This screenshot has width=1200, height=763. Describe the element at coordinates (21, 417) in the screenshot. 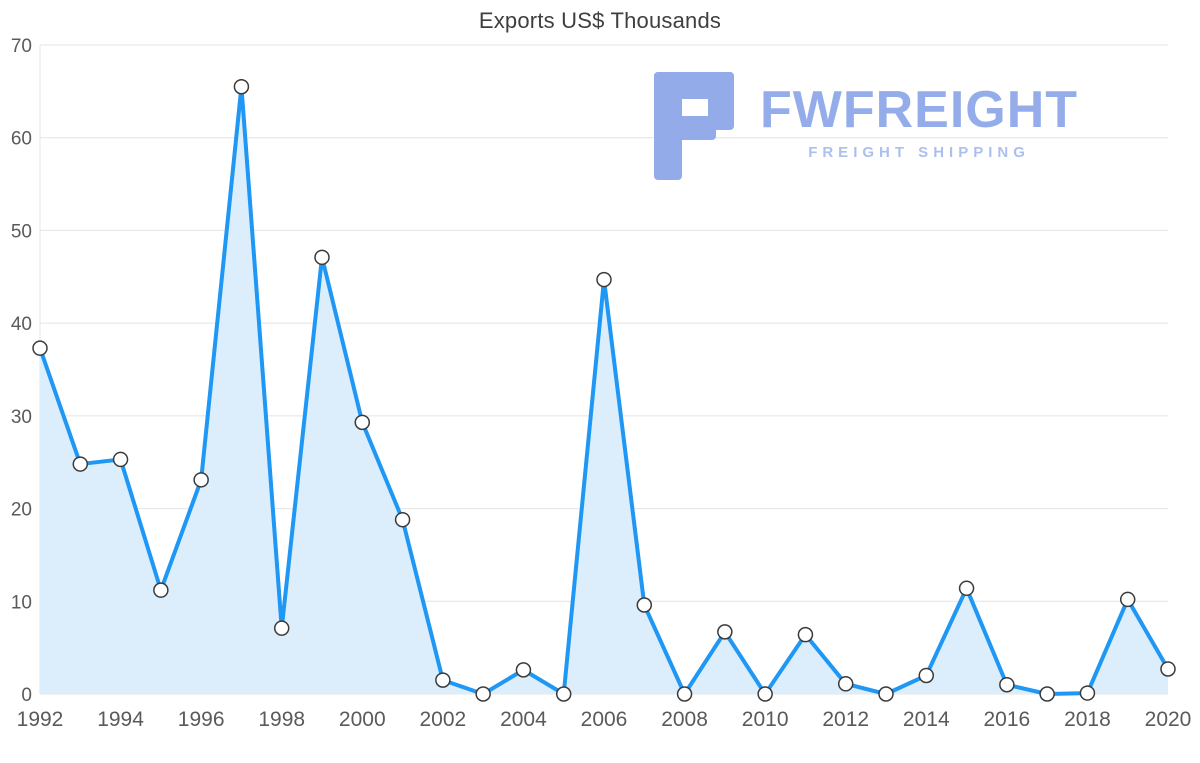

I see `y-axis-tick-label: 30` at that location.